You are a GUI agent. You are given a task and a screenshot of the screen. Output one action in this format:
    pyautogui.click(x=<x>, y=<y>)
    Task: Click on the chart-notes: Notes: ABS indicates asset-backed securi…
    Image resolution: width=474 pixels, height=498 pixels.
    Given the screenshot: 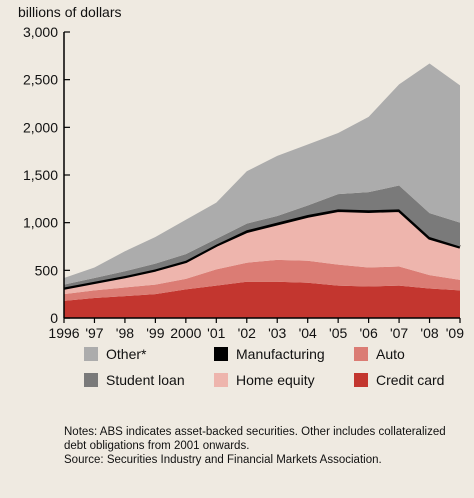 What is the action you would take?
    pyautogui.click(x=266, y=446)
    